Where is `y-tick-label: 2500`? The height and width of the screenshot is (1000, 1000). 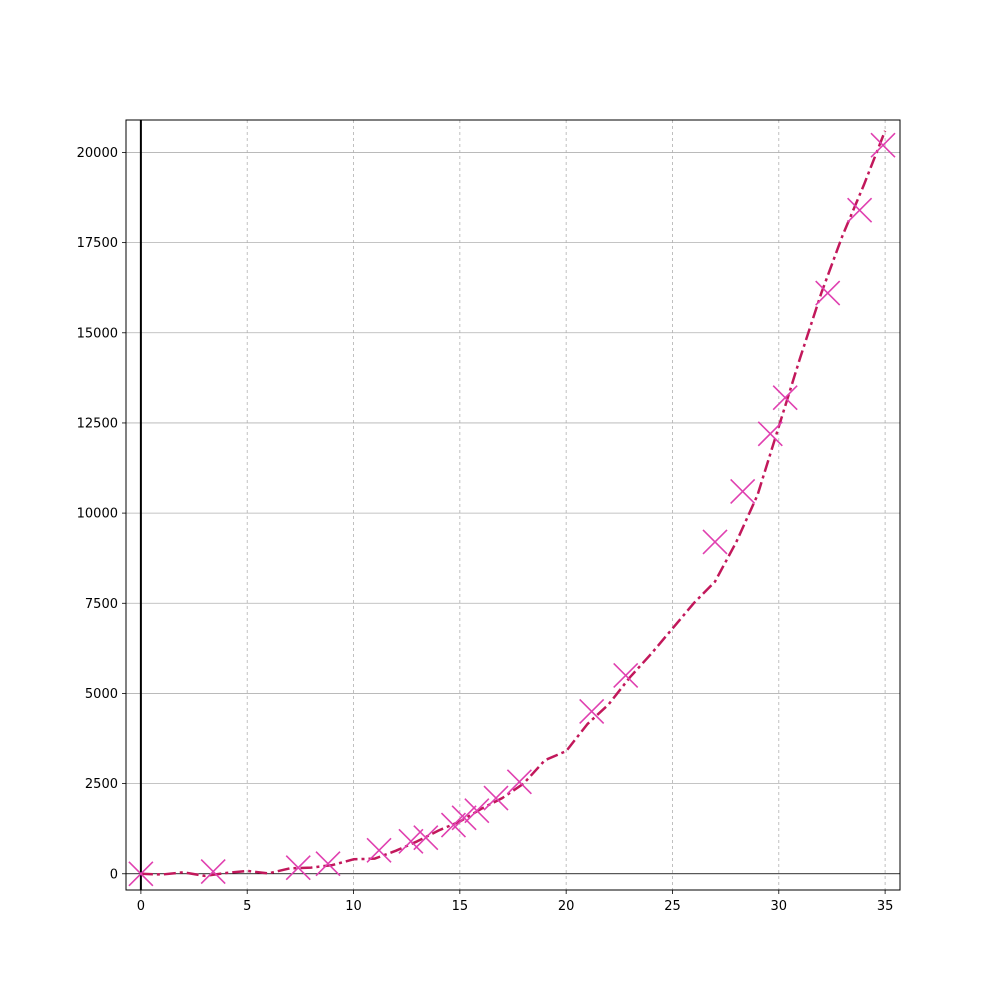 y-tick-label: 2500 is located at coordinates (101, 784).